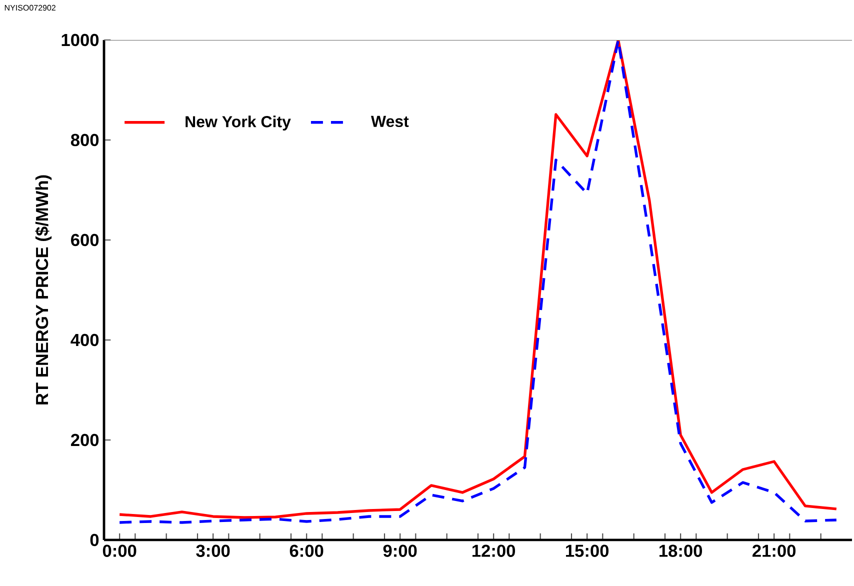 The height and width of the screenshot is (586, 854). Describe the element at coordinates (238, 123) in the screenshot. I see `legend-label: New York City` at that location.